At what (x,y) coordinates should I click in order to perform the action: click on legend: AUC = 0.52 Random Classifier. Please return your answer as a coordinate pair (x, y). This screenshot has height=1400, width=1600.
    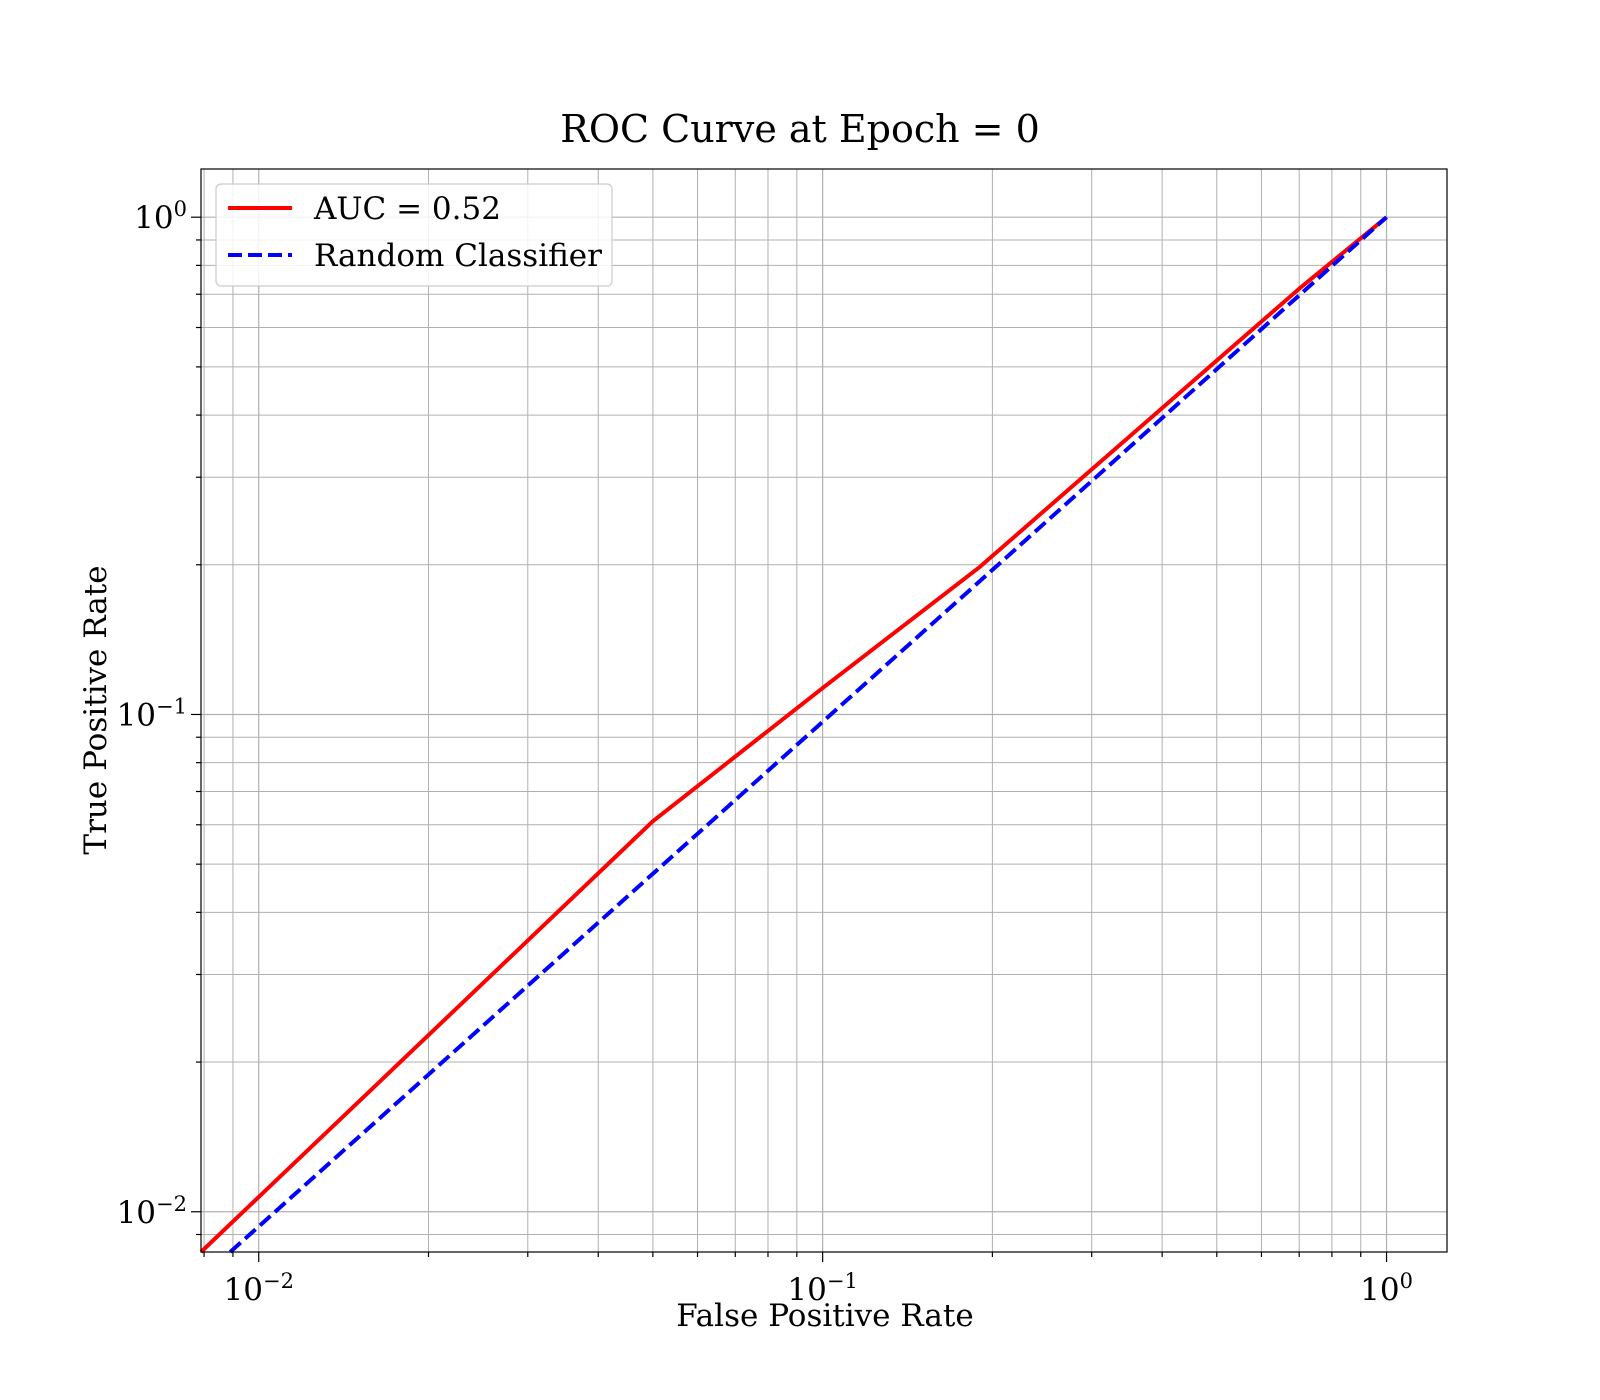
    Looking at the image, I should click on (414, 235).